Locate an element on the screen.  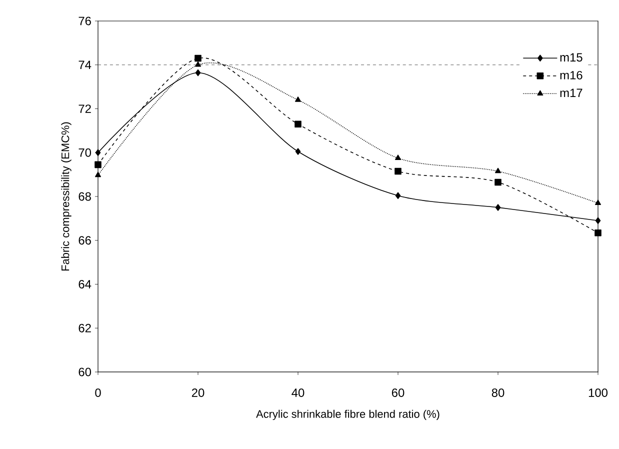
x-tick-label: 20 is located at coordinates (198, 392).